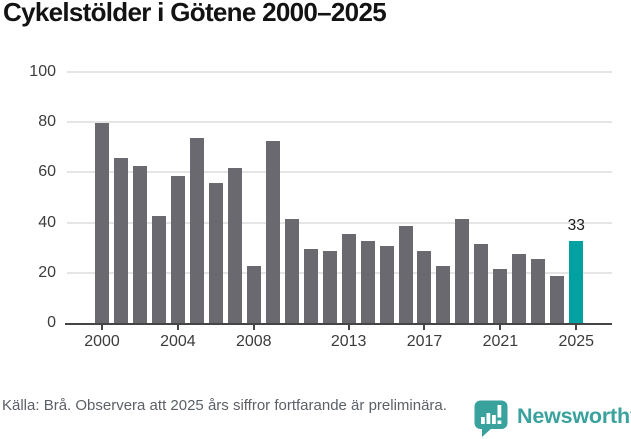 This screenshot has width=631, height=439. Describe the element at coordinates (576, 282) in the screenshot. I see `bar-2025` at that location.